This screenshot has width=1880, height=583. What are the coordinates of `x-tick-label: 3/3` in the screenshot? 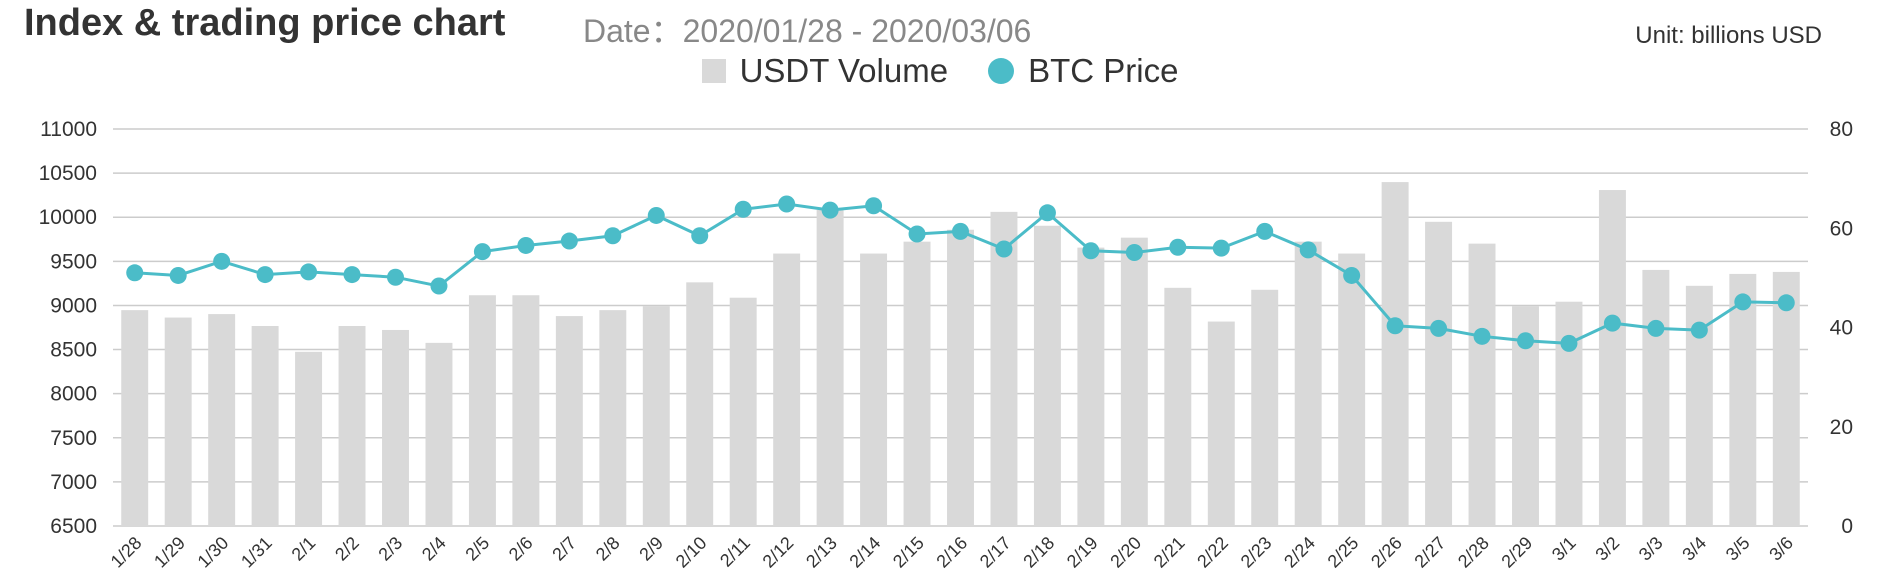 It's located at (1651, 549).